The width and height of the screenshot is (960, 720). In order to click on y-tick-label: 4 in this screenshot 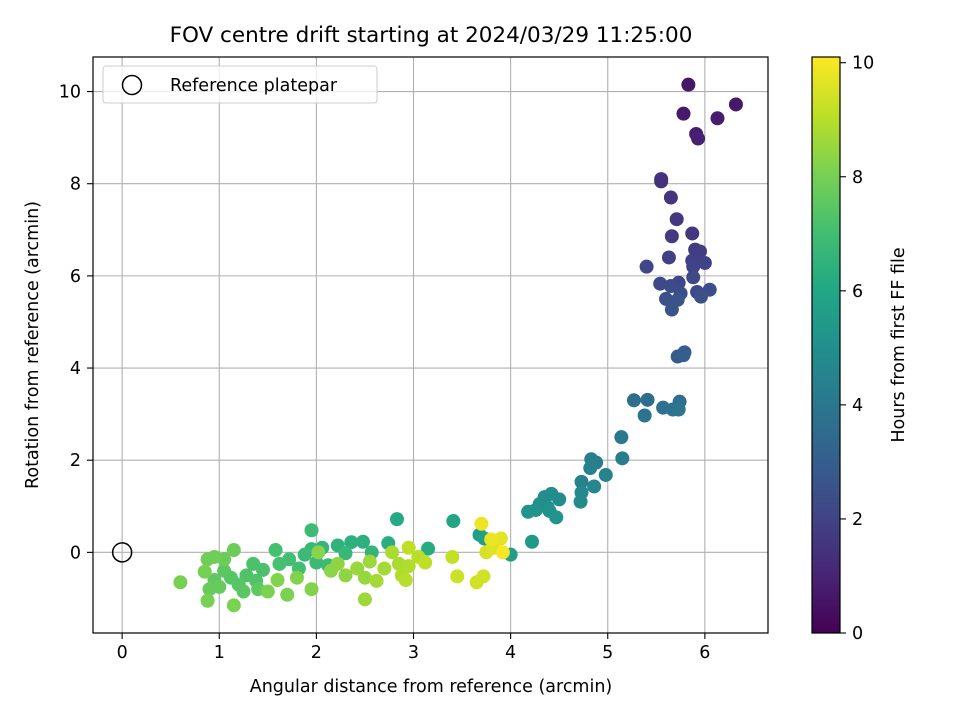, I will do `click(75, 369)`.